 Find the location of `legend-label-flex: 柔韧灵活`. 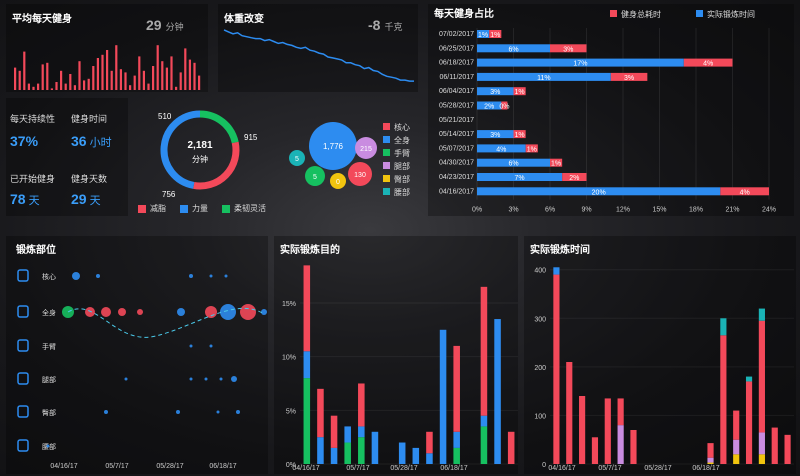

legend-label-flex: 柔韧灵活 is located at coordinates (250, 208).